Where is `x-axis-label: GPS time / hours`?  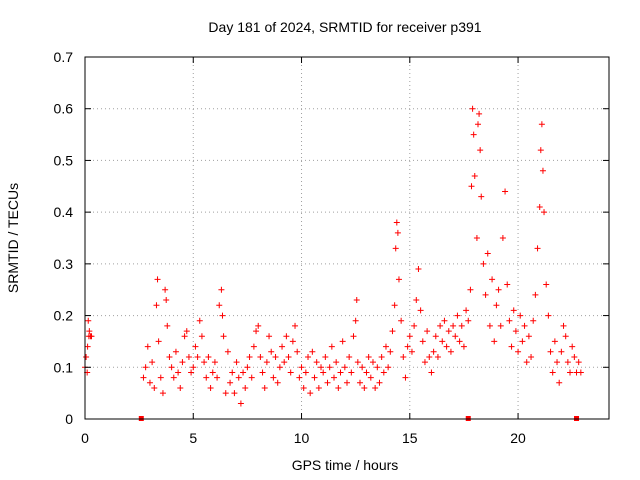
x-axis-label: GPS time / hours is located at coordinates (345, 465).